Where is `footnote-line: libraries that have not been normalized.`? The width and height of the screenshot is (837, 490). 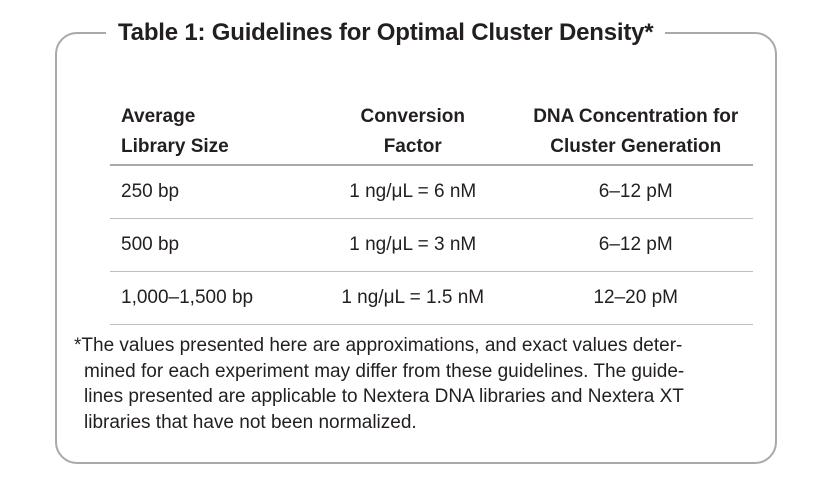 footnote-line: libraries that have not been normalized. is located at coordinates (250, 422).